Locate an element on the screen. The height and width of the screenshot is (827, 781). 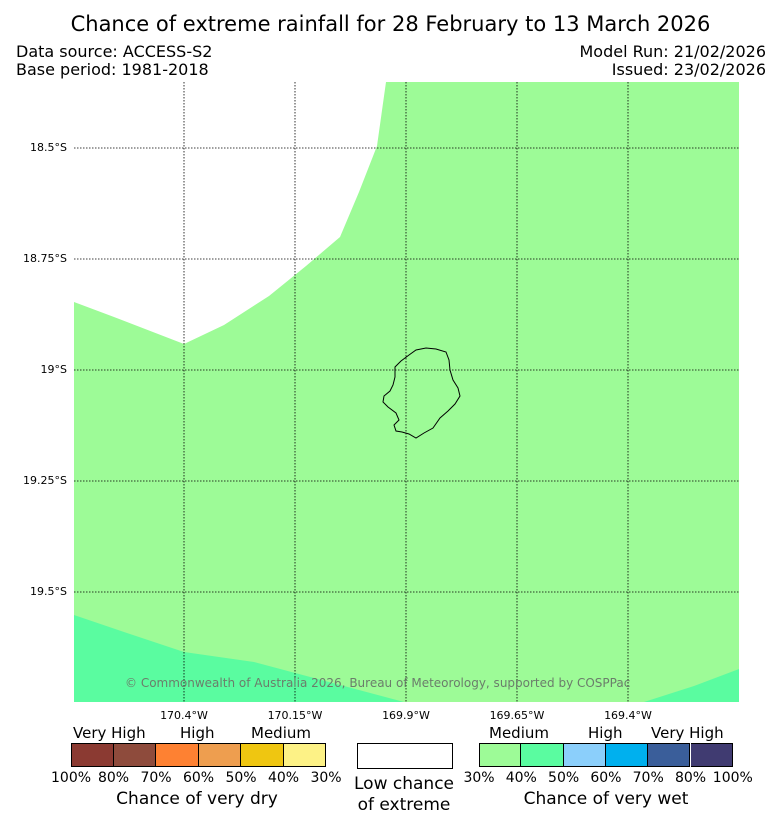
low-chance-swatch is located at coordinates (405, 756).